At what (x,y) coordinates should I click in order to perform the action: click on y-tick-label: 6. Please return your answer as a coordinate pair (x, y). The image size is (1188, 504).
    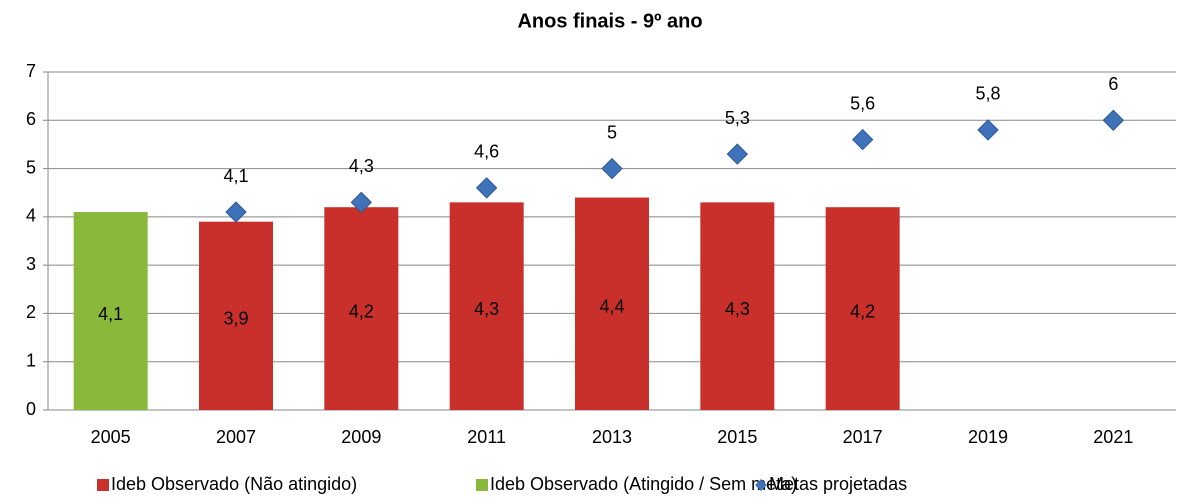
    Looking at the image, I should click on (31, 119).